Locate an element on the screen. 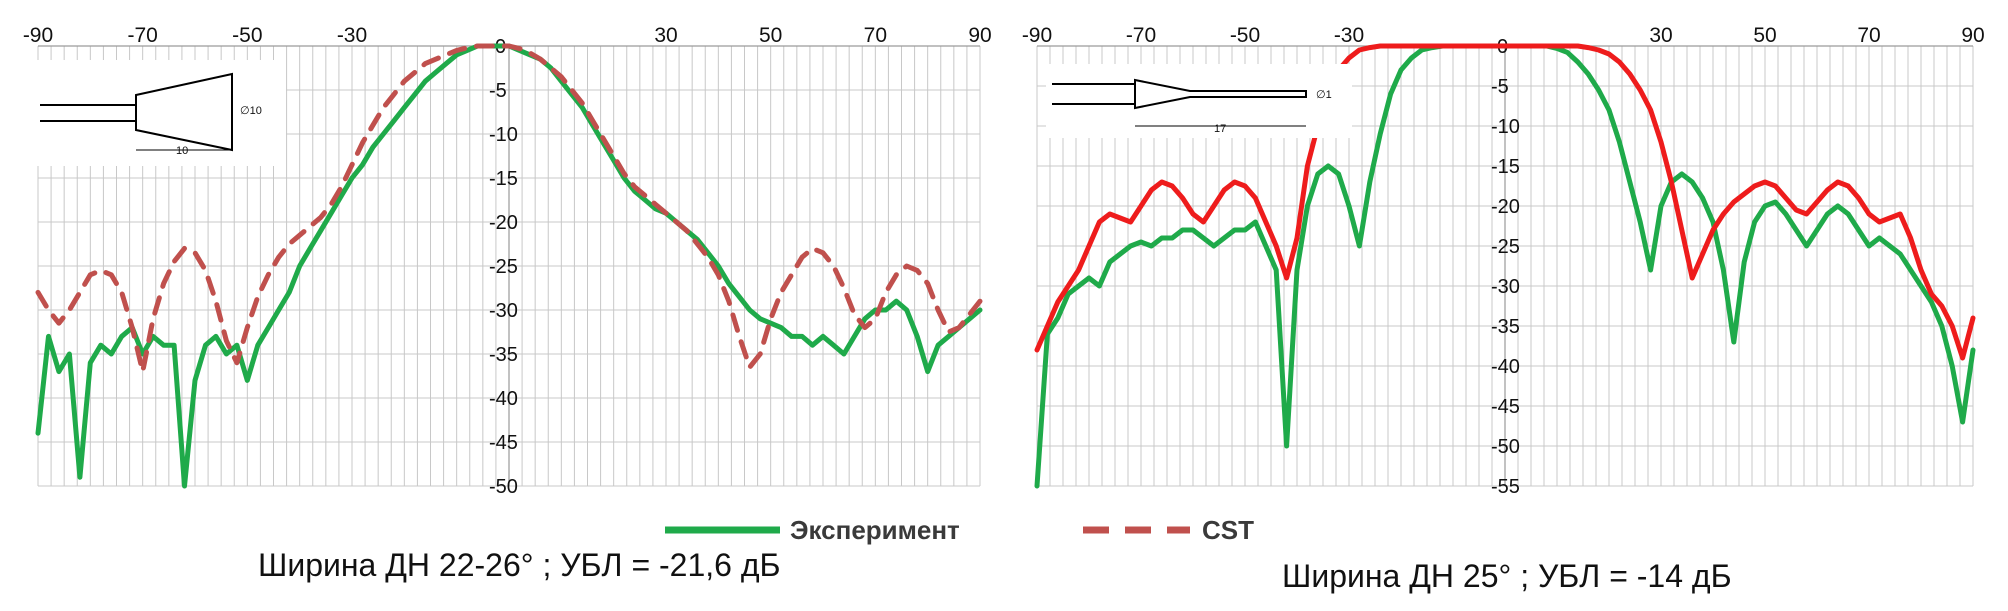 The height and width of the screenshot is (611, 2008). left-inset-antenna-sketch: ∅10 10 is located at coordinates (161, 113).